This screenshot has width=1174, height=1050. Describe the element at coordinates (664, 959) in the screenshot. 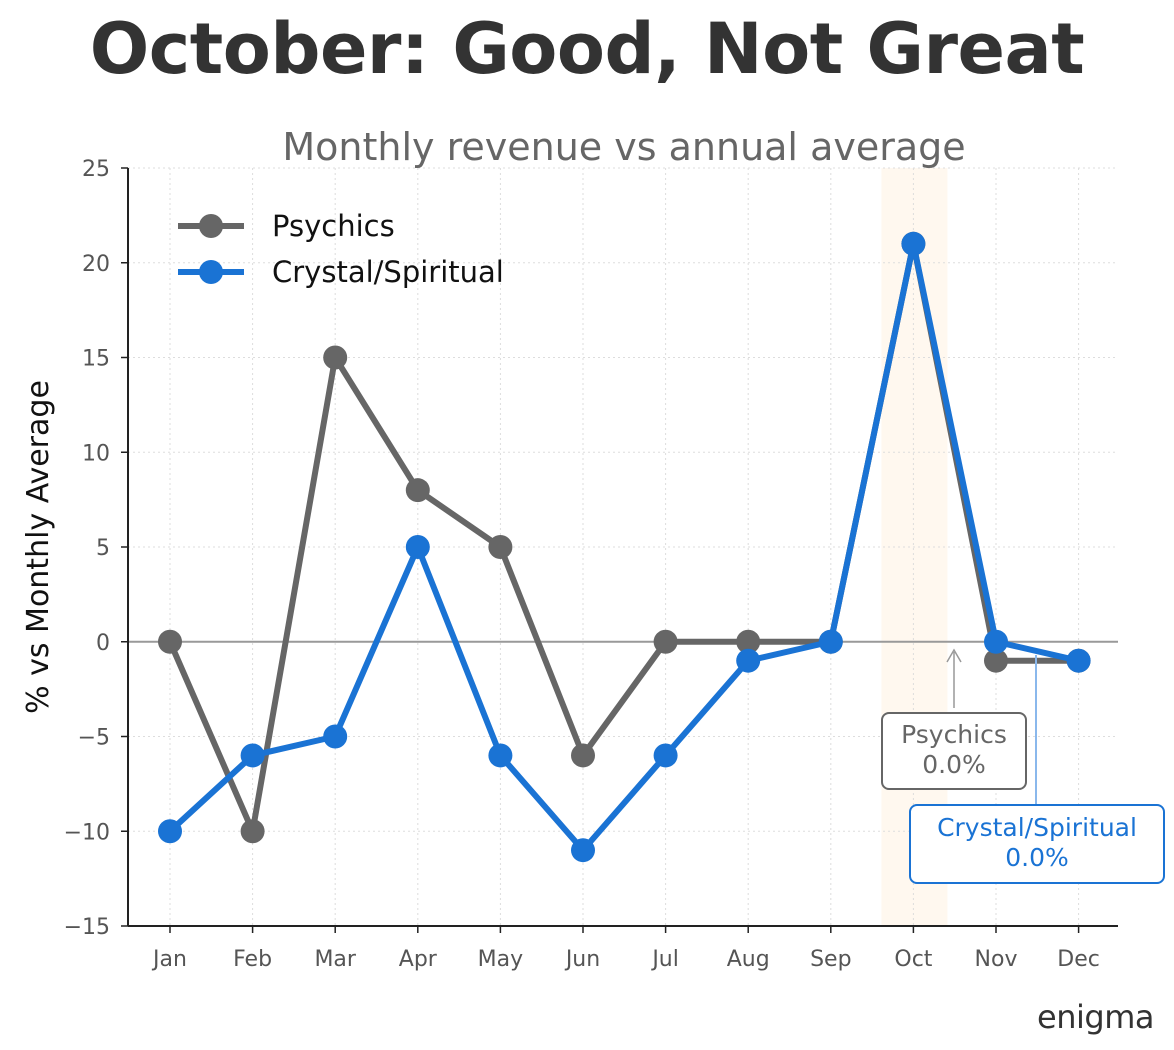

I see `x-tick-label: Jul` at that location.